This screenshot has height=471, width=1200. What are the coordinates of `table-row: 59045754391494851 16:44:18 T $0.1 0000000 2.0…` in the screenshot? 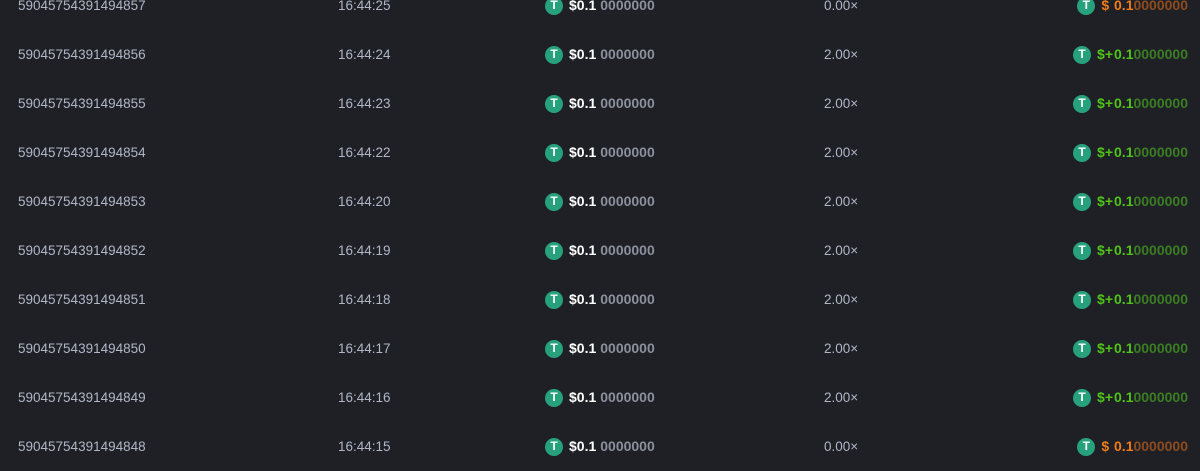 It's located at (600, 299).